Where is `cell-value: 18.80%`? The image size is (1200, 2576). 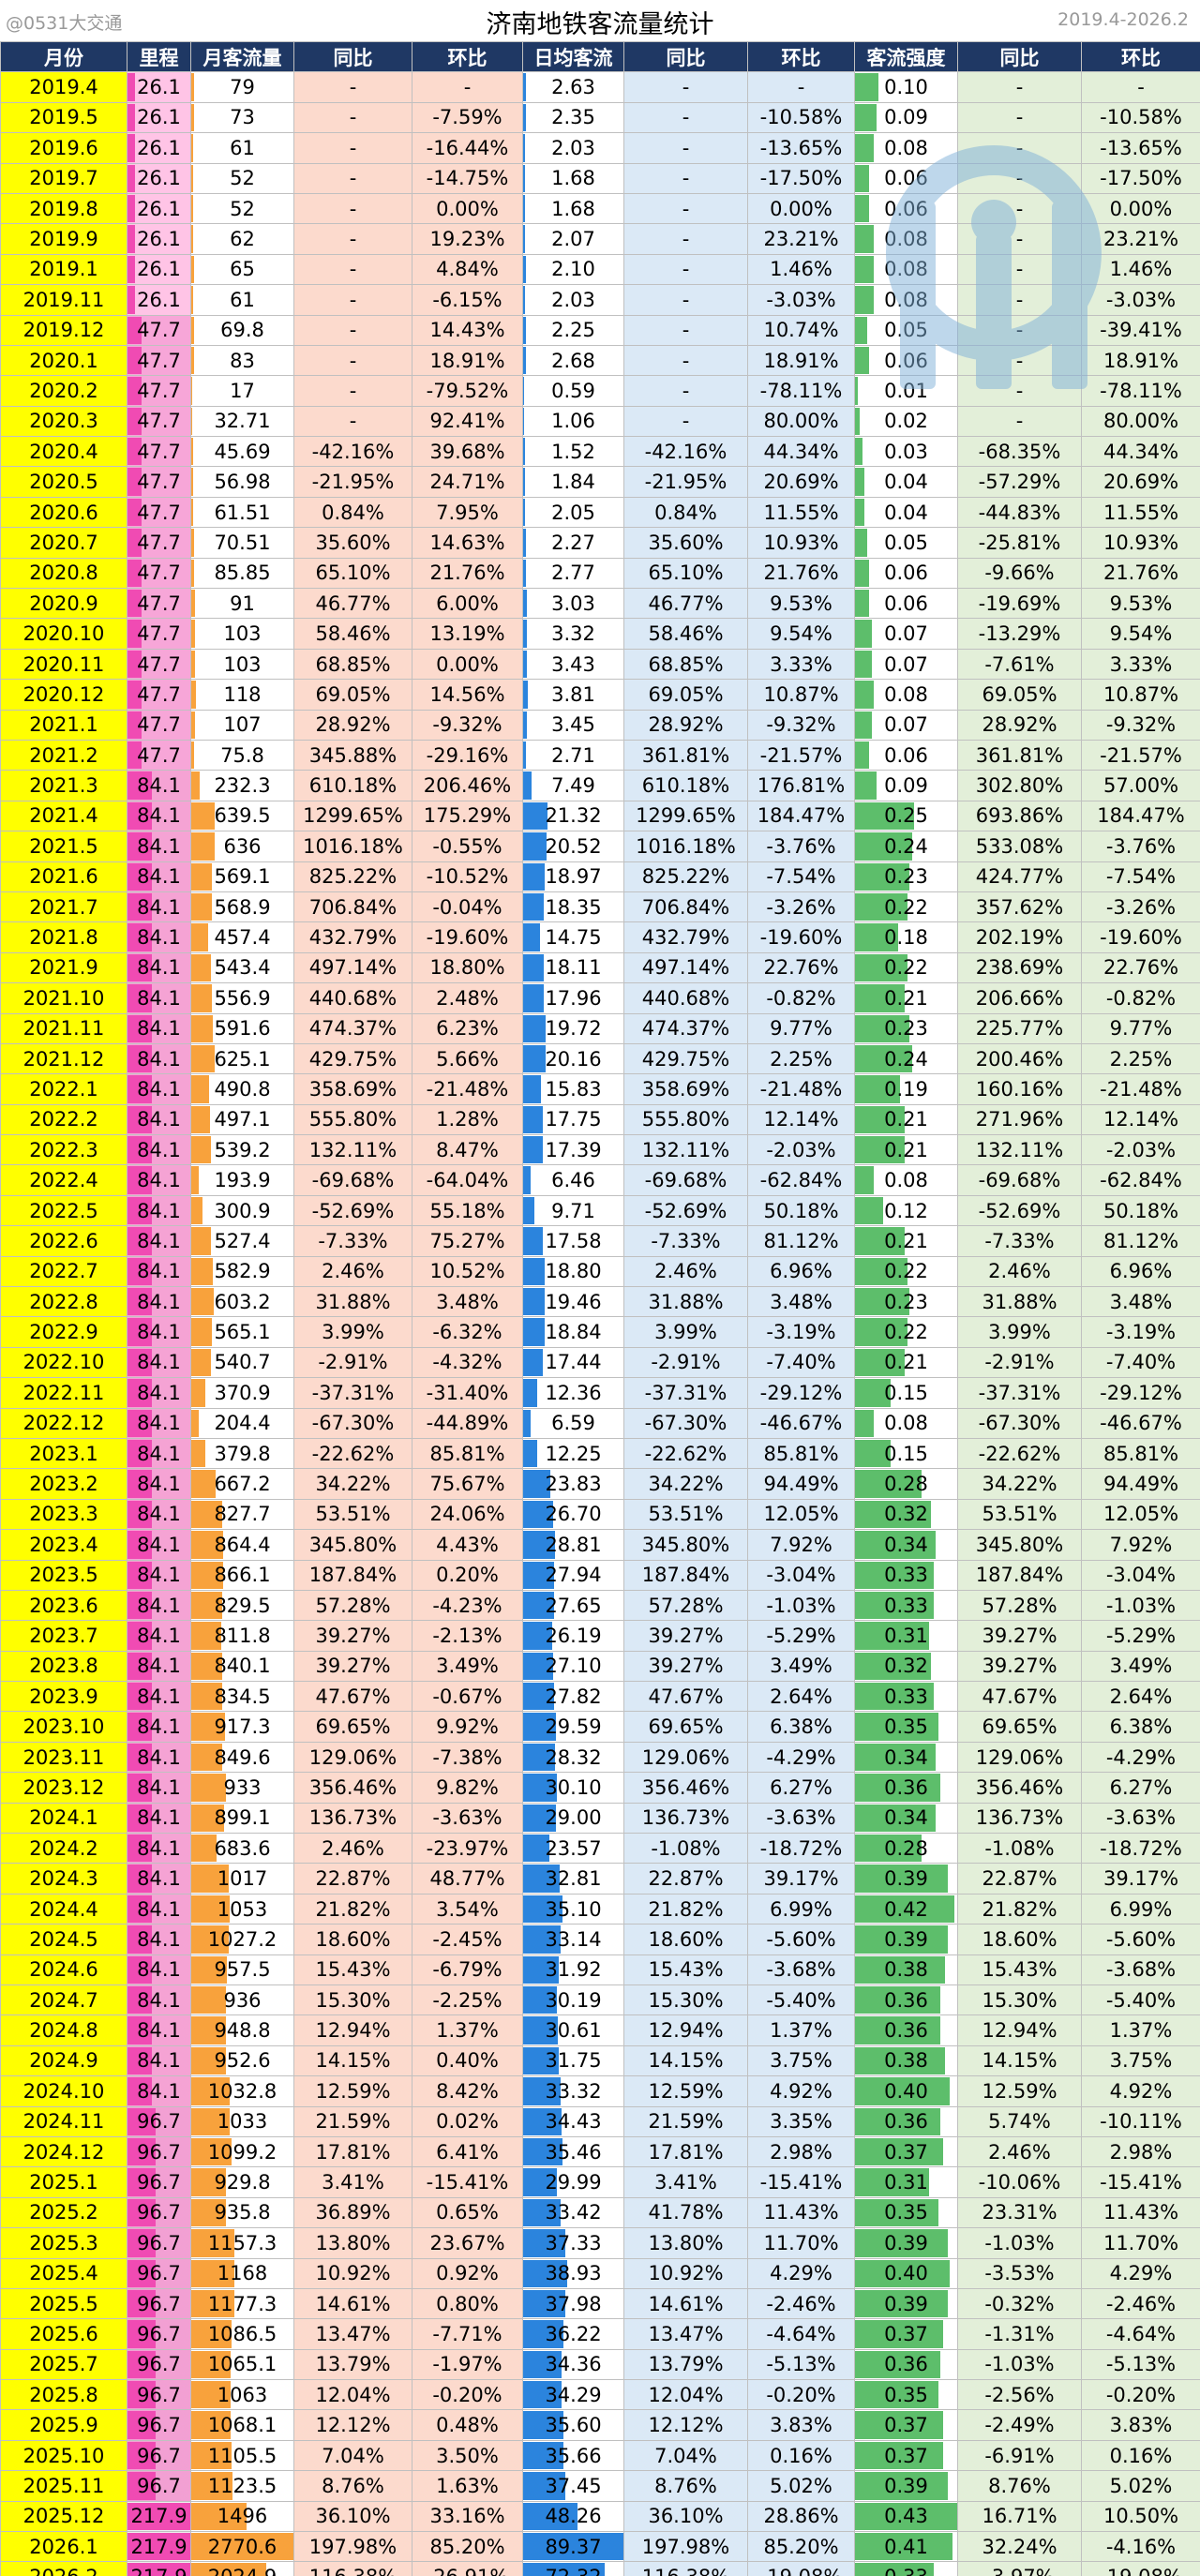 cell-value: 18.80% is located at coordinates (467, 968).